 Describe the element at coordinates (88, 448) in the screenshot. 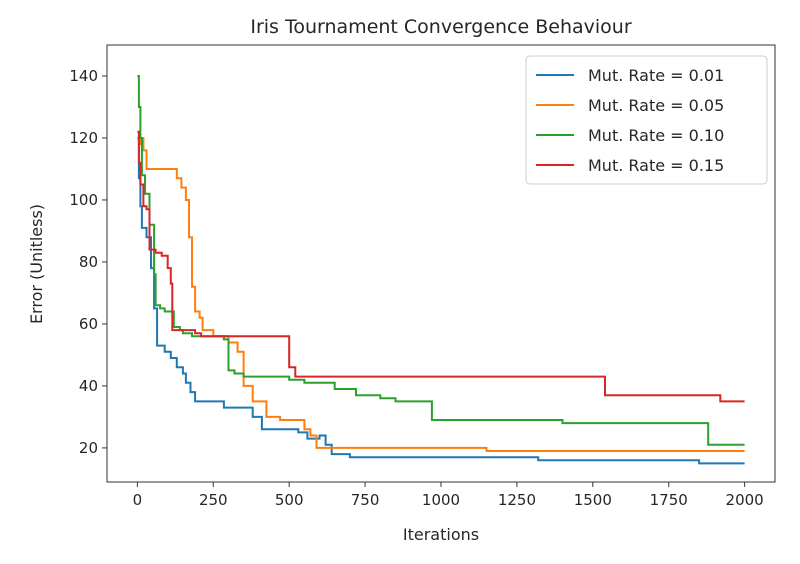

I see `y-tick-label-0: 20` at that location.